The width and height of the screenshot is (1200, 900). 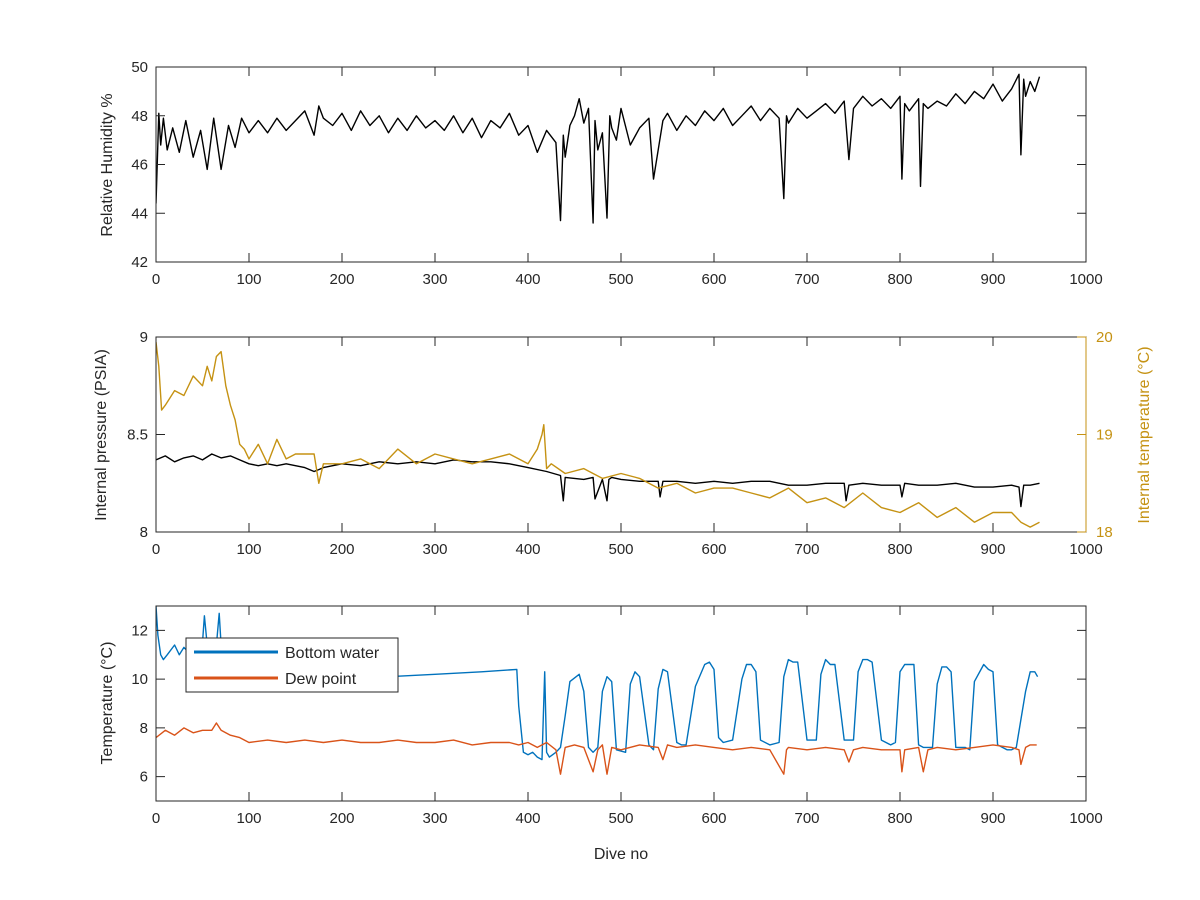 I want to click on y-tick-label: 44, so click(x=139, y=213).